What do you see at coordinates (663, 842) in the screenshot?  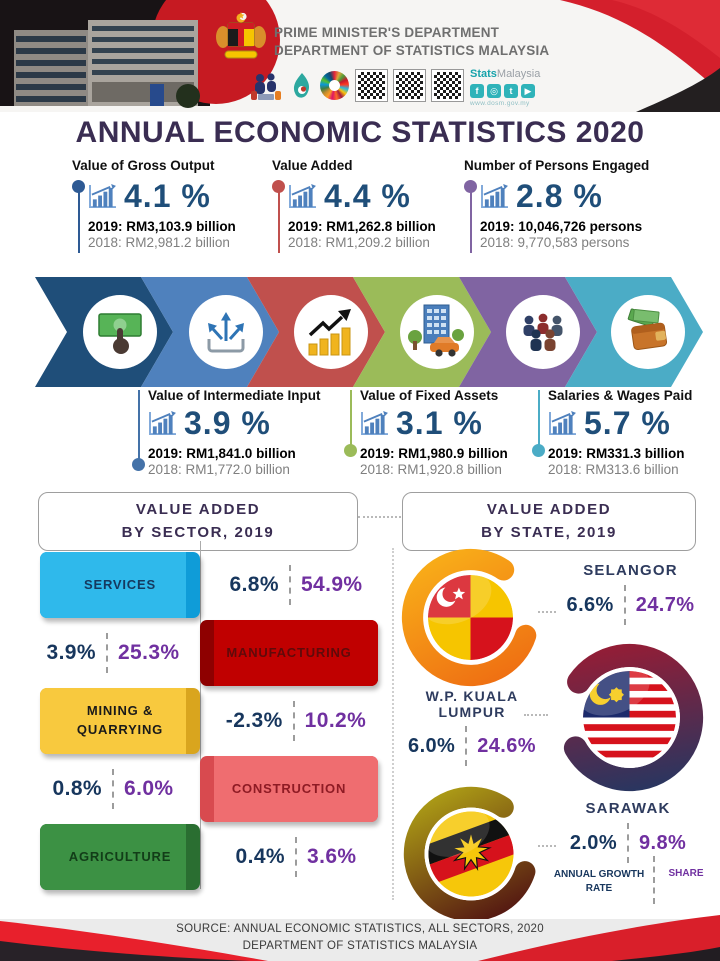 I see `share-value: 9.8%` at bounding box center [663, 842].